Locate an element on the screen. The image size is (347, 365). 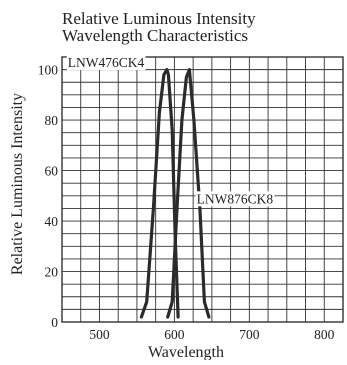
x-tick-label-600: 600 is located at coordinates (174, 334).